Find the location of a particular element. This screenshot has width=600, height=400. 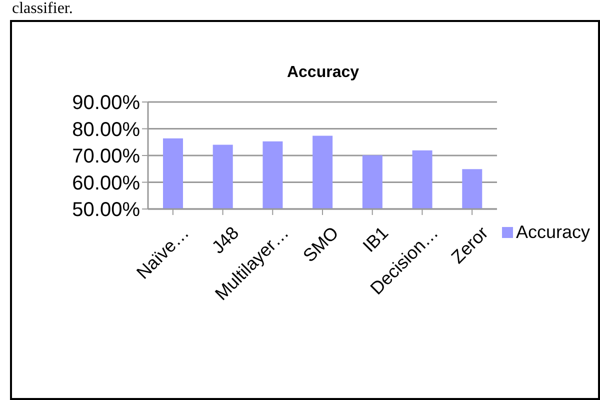

y-tick-label: 50.00% is located at coordinates (106, 210).